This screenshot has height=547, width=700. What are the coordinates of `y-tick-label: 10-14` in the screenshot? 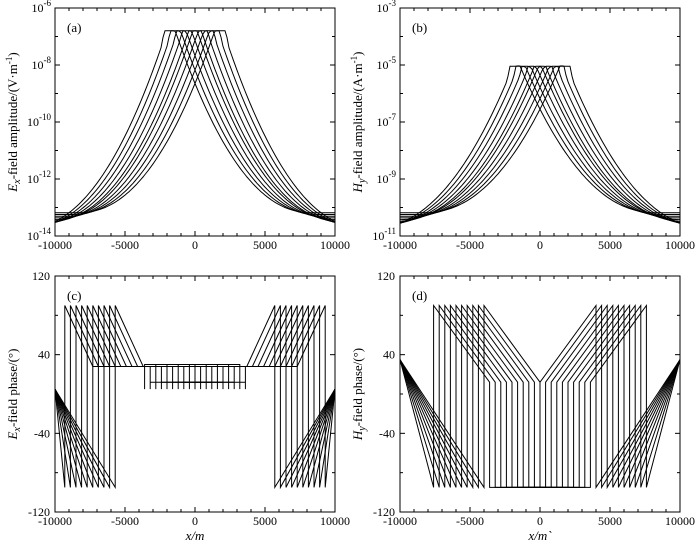 It's located at (39, 234).